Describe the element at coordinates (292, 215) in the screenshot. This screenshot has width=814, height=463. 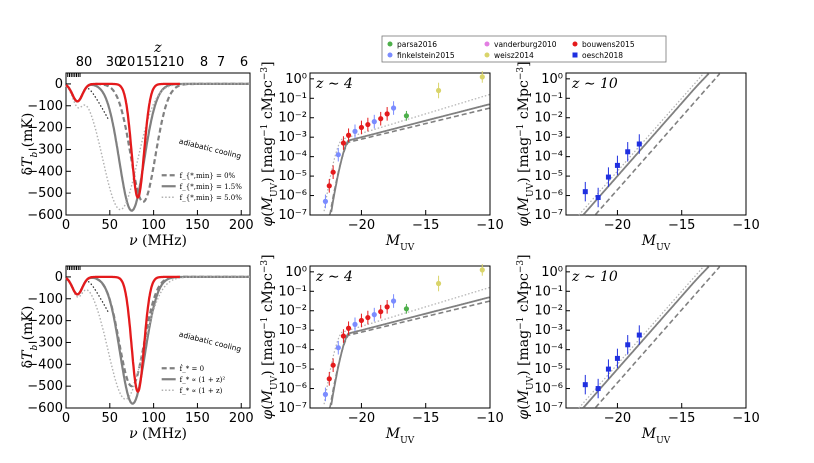
I see `y-tick-label: 10⁻⁷` at that location.